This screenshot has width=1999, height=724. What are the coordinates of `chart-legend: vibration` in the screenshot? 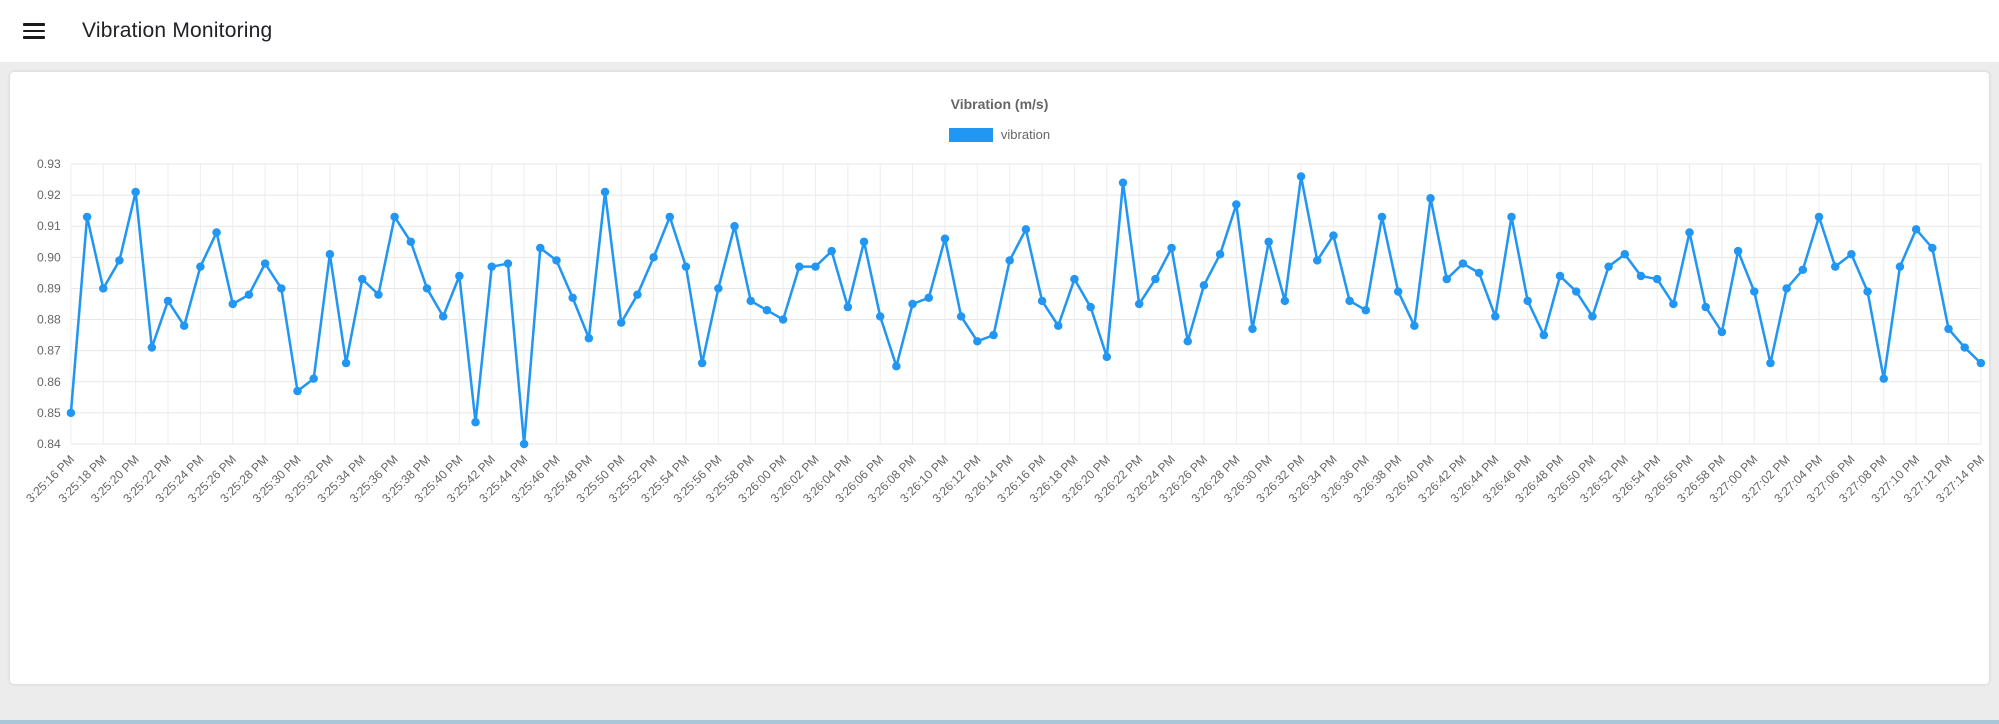 It's located at (999, 134).